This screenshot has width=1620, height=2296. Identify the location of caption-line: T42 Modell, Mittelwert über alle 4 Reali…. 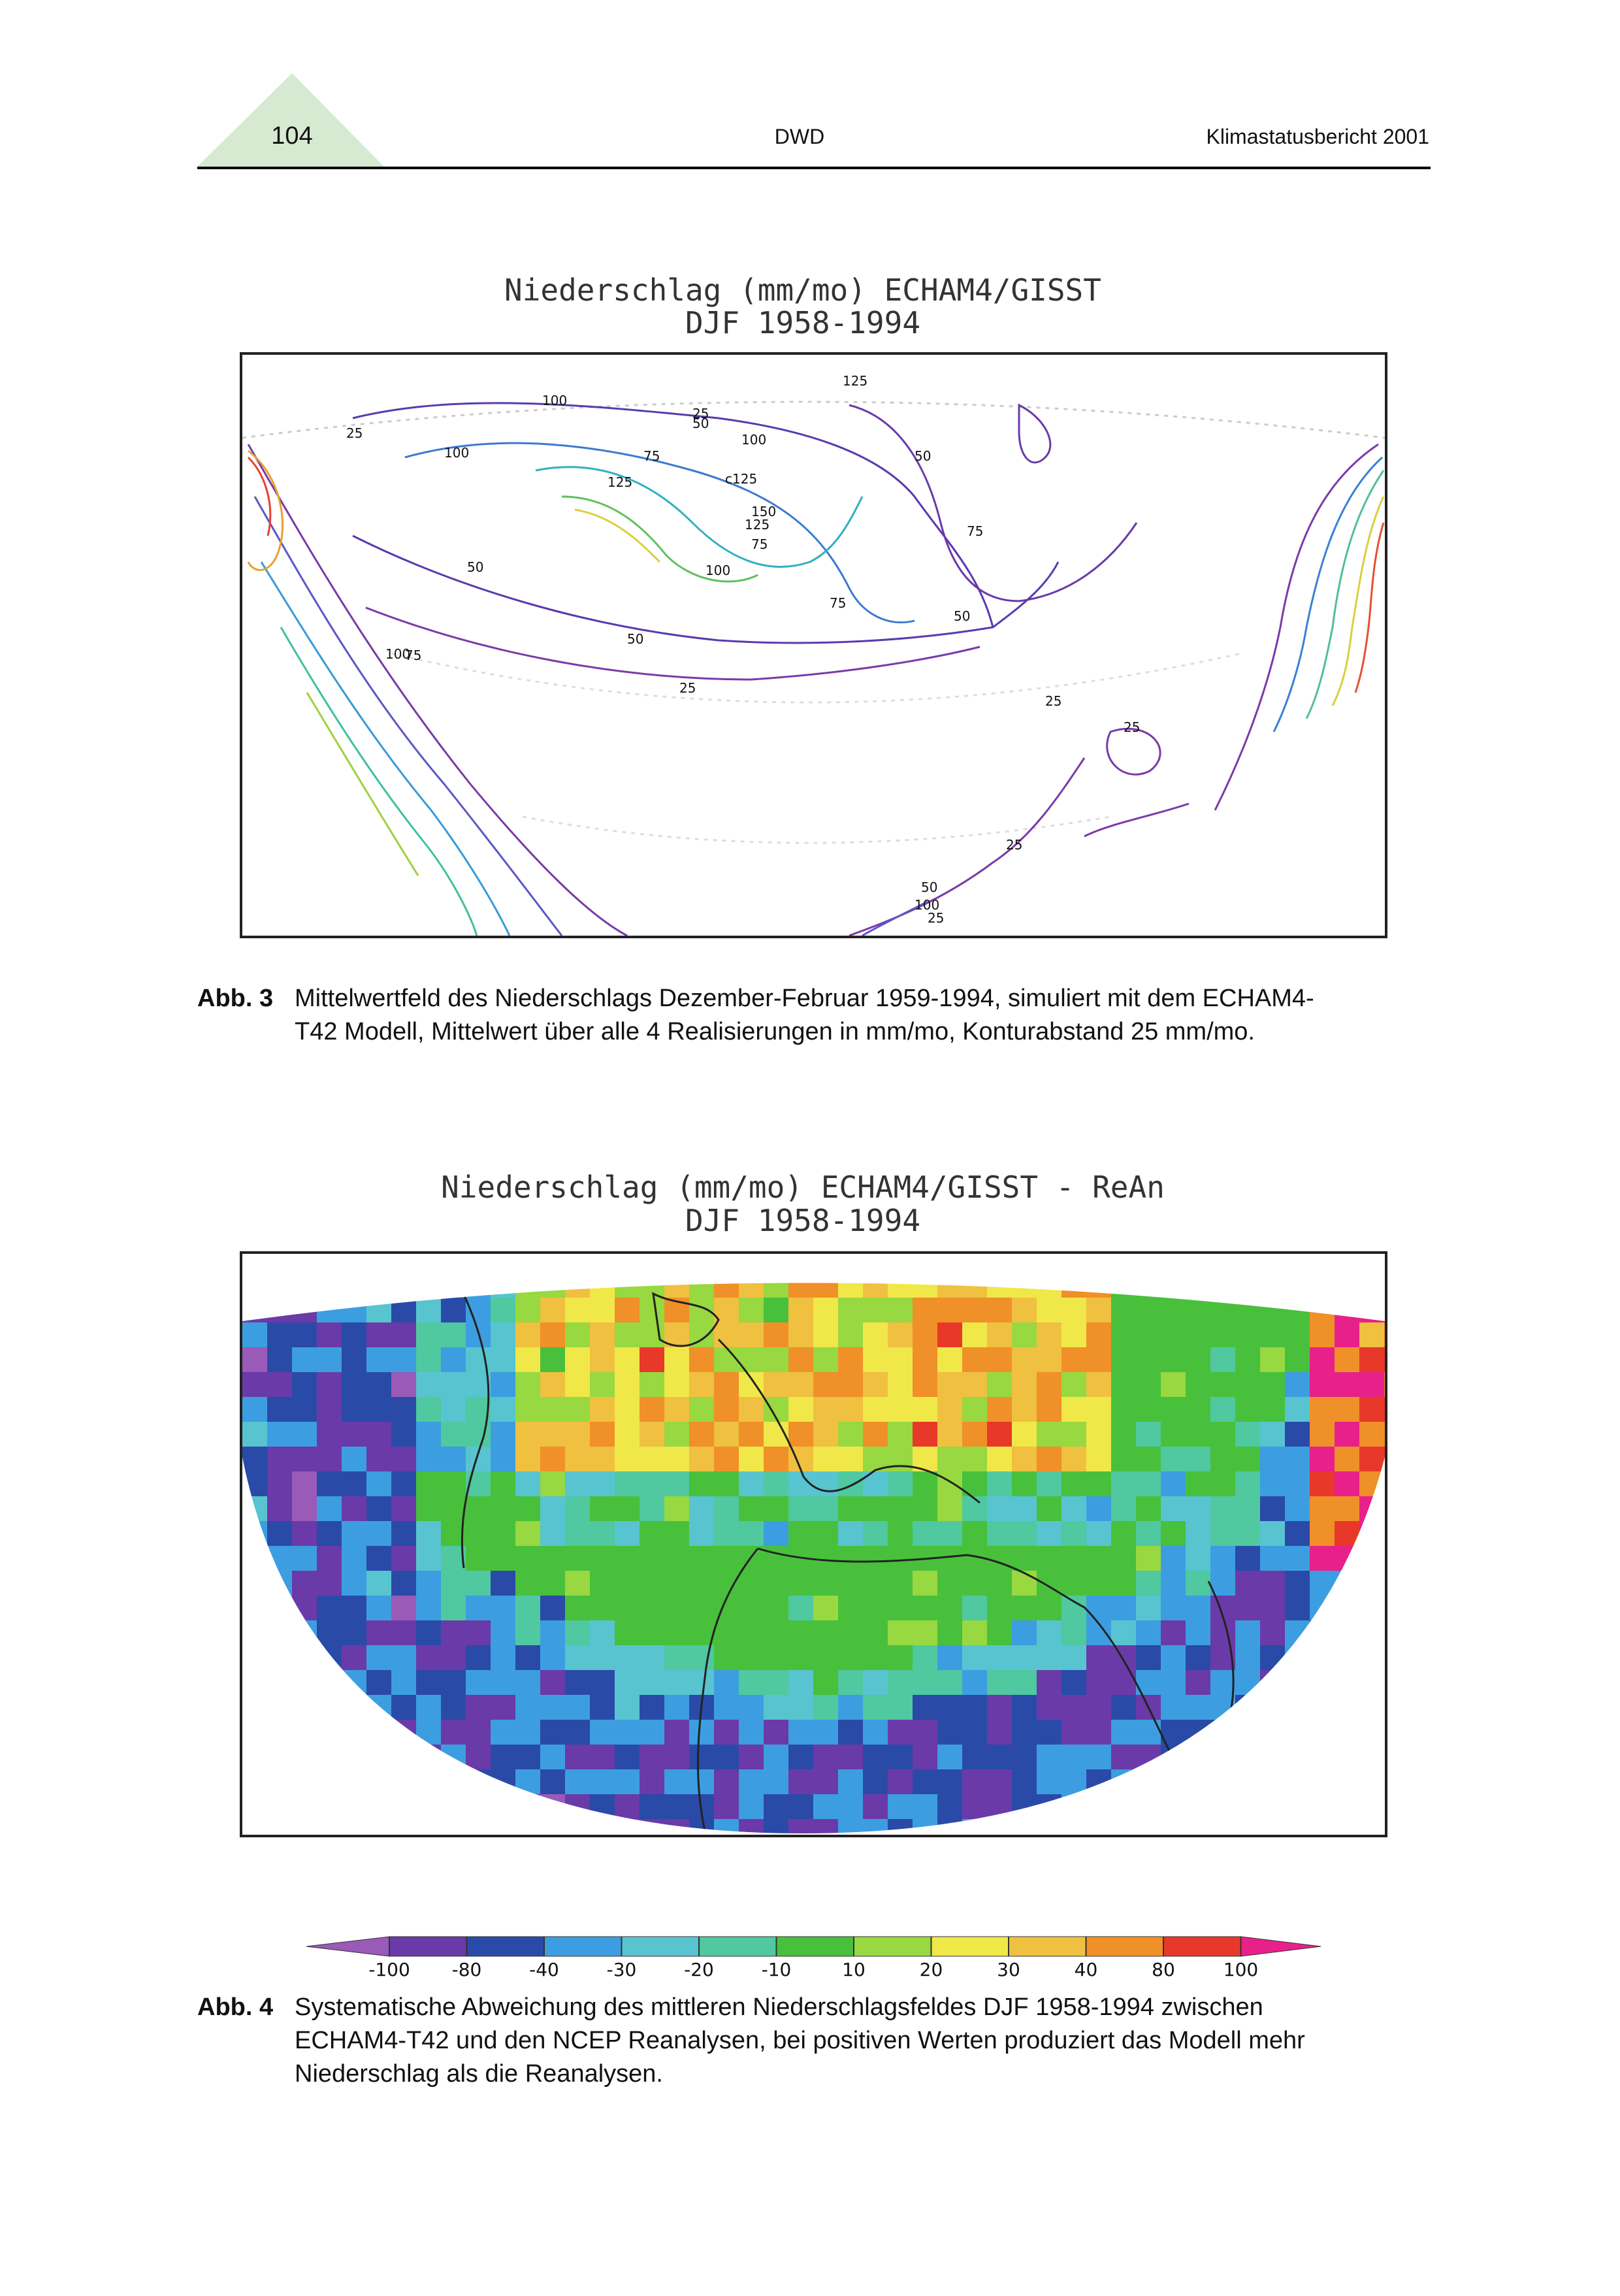
(775, 1031).